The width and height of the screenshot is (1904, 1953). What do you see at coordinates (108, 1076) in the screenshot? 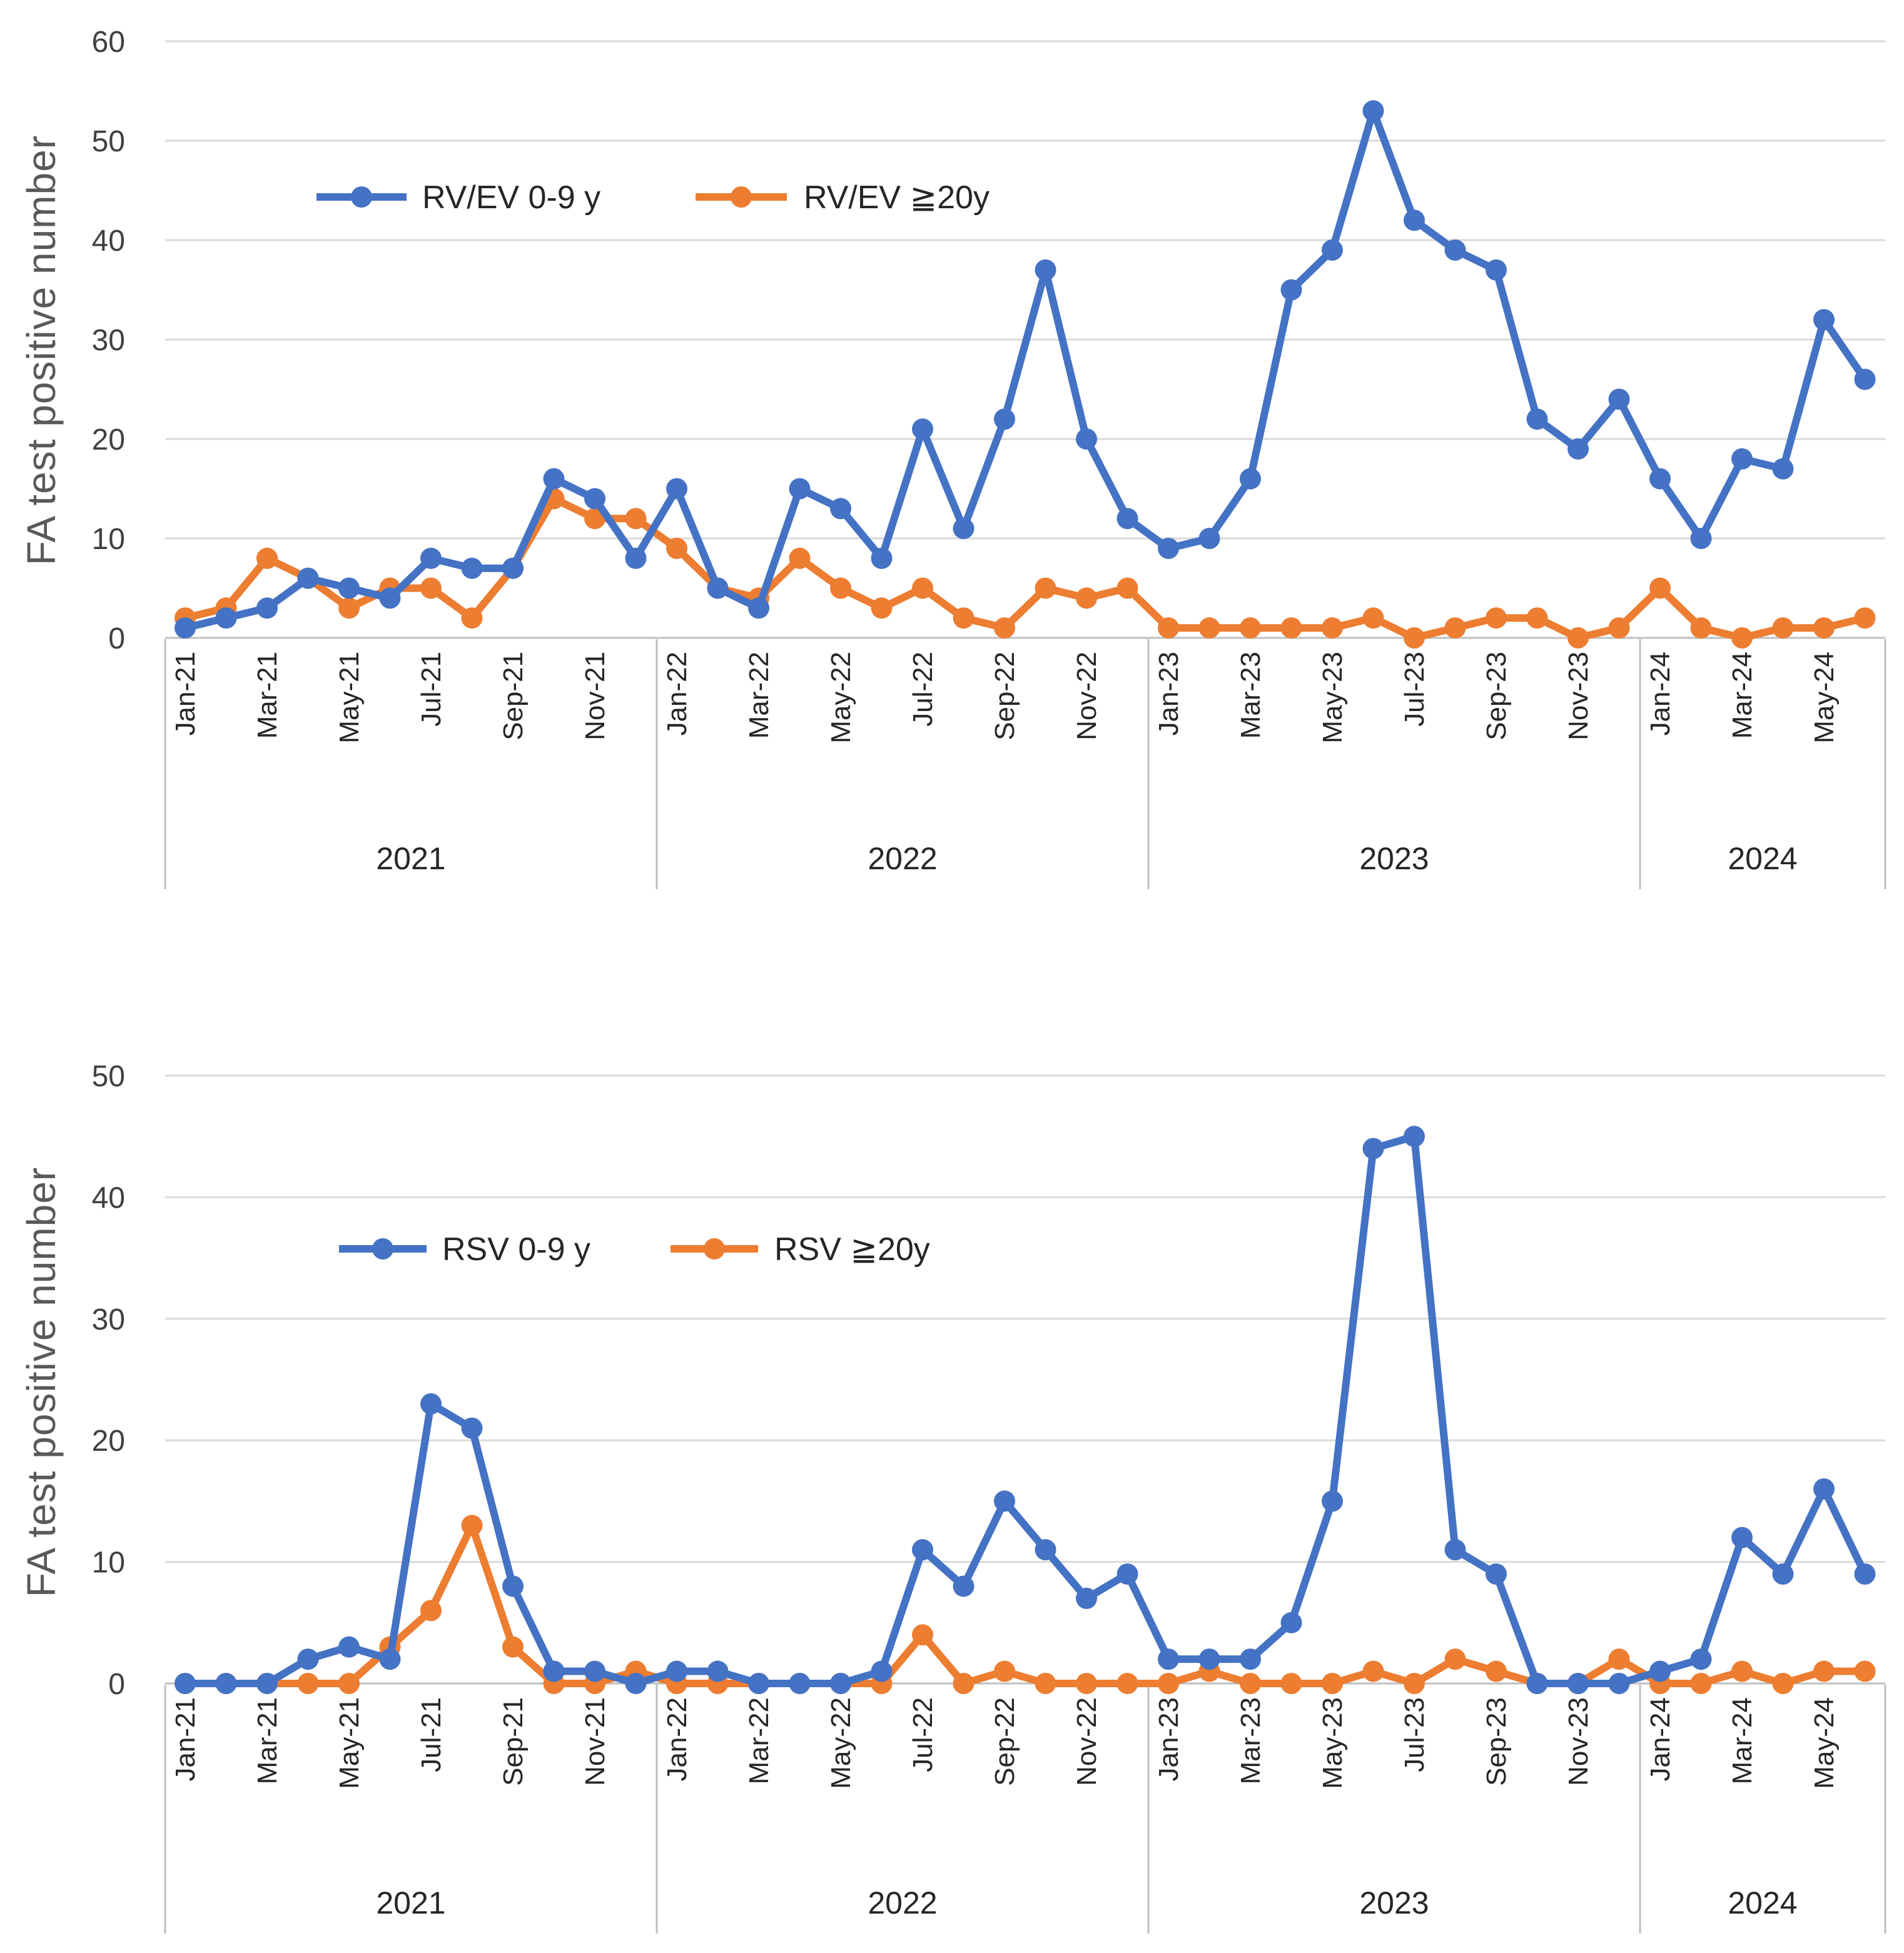
I see `y-tick-label: 50` at bounding box center [108, 1076].